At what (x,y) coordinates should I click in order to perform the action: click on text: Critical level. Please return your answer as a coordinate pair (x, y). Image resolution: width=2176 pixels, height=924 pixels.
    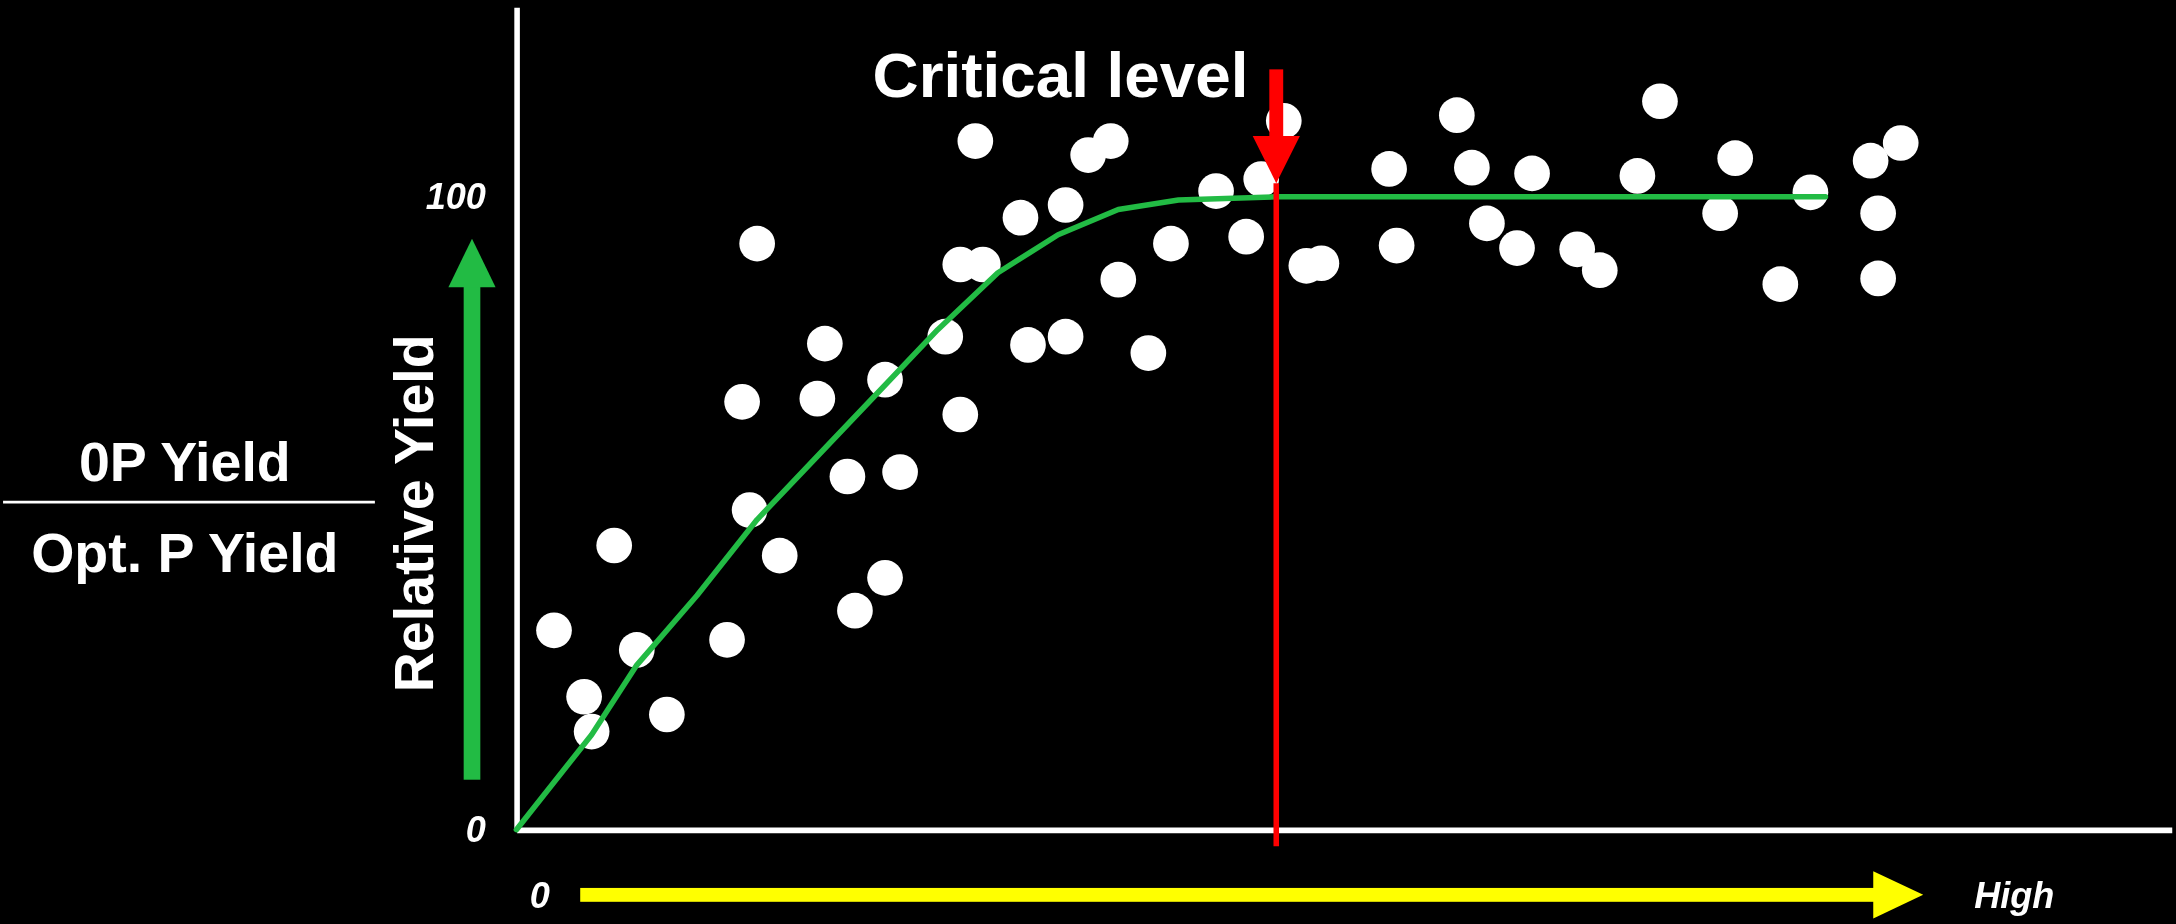
    Looking at the image, I should click on (1060, 75).